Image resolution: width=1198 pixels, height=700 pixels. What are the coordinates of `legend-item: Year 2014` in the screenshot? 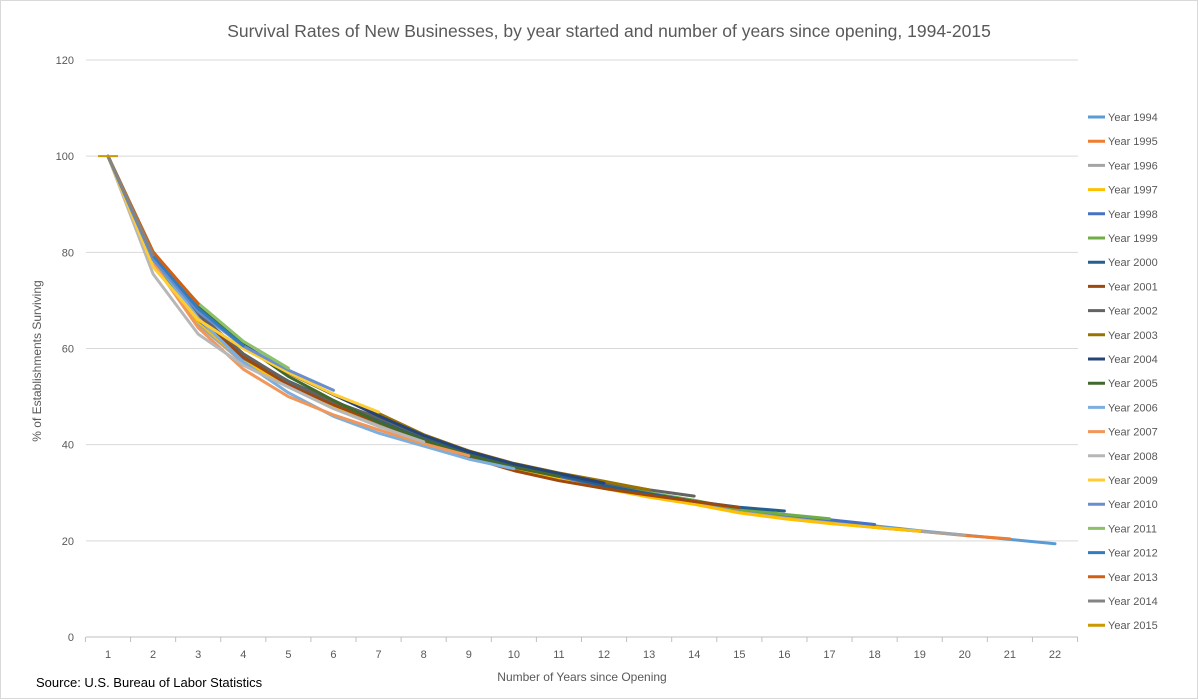 It's located at (1123, 602).